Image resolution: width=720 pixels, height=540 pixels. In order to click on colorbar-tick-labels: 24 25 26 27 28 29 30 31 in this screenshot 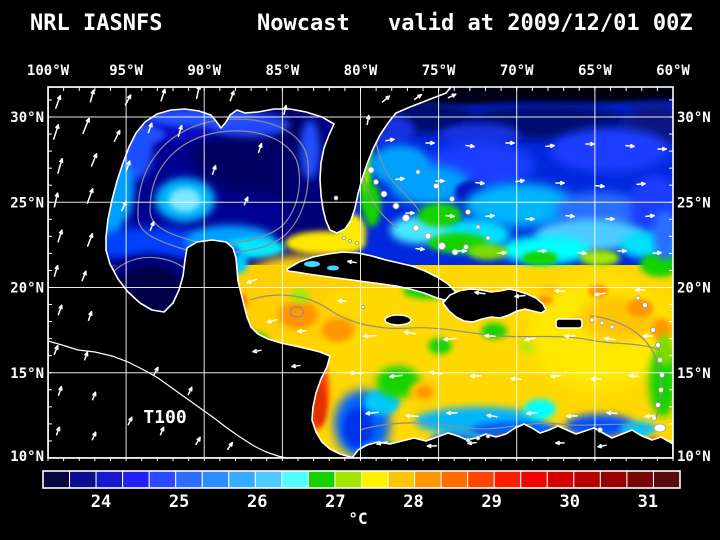, I will do `click(374, 502)`.